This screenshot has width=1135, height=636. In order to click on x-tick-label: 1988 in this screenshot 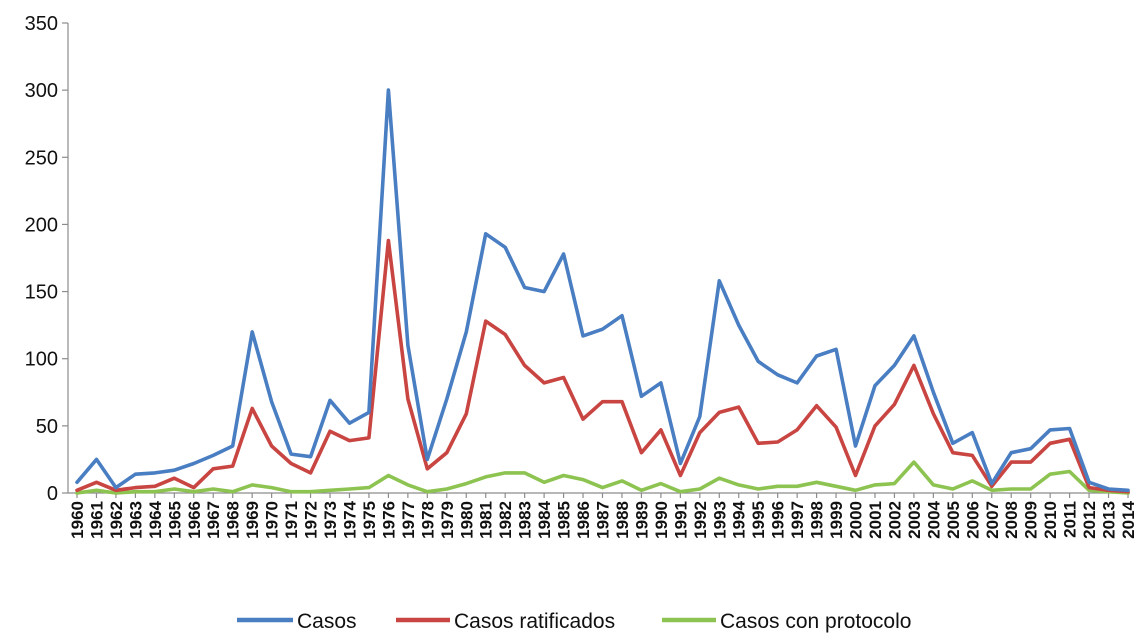, I will do `click(622, 520)`.